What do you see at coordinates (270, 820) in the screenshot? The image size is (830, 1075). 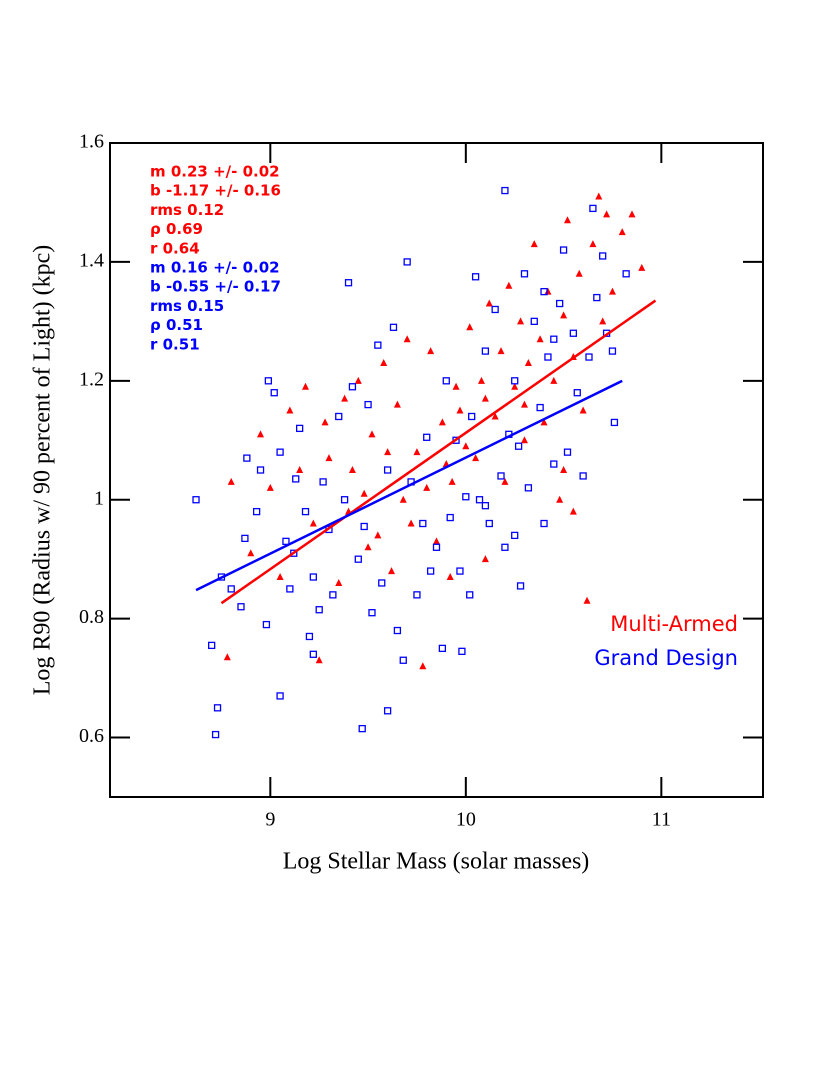 I see `x-tick-label: 9` at bounding box center [270, 820].